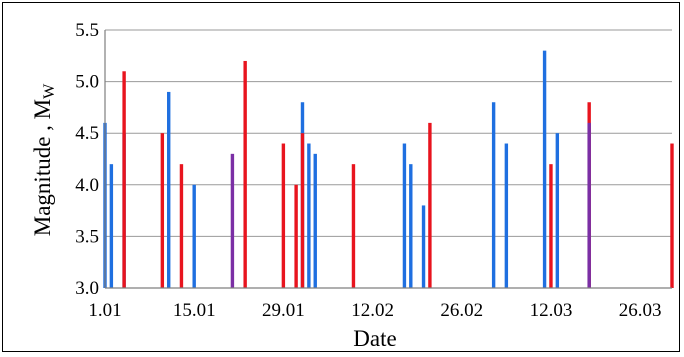 This screenshot has width=684, height=357. Describe the element at coordinates (87, 133) in the screenshot. I see `y-tick-label: 4.5` at that location.